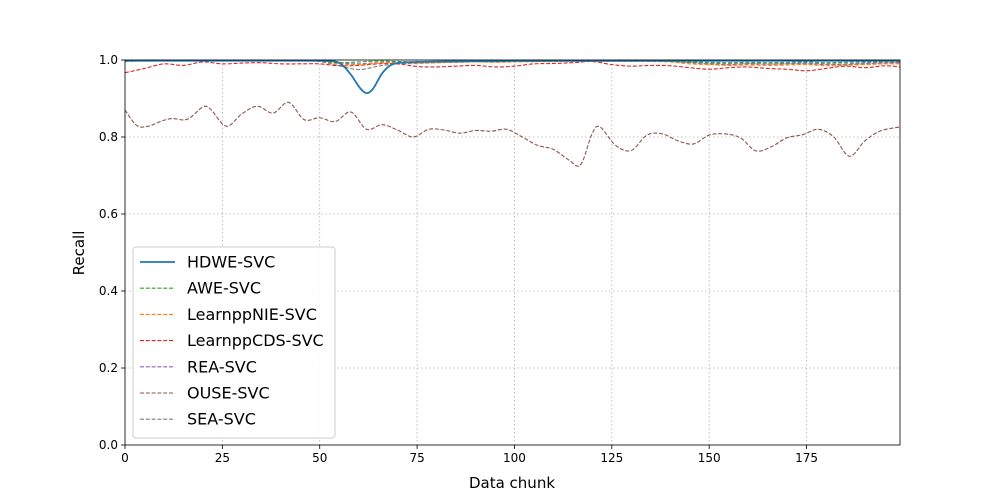 The height and width of the screenshot is (500, 1000). What do you see at coordinates (319, 458) in the screenshot?
I see `x-tick-label: 50` at bounding box center [319, 458].